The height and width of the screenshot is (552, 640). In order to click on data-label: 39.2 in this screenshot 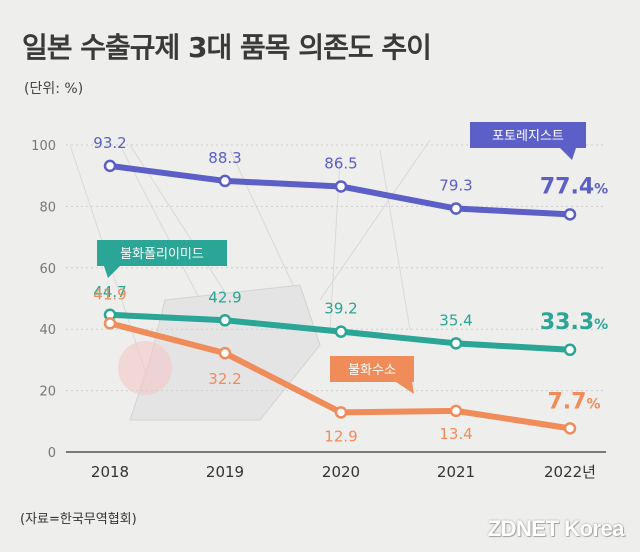, I will do `click(340, 309)`.